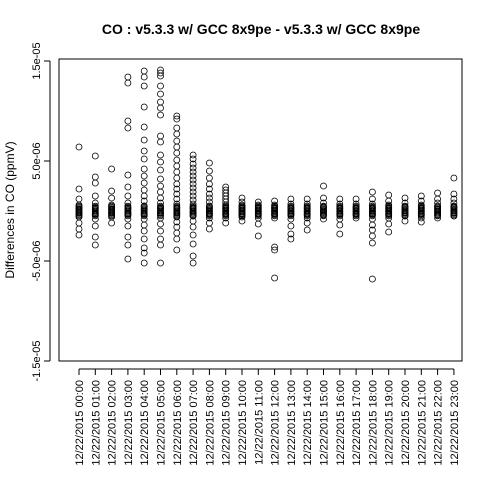 The image size is (480, 480). What do you see at coordinates (10, 209) in the screenshot?
I see `y-axis-label: Differences in CO (ppmV)` at bounding box center [10, 209].